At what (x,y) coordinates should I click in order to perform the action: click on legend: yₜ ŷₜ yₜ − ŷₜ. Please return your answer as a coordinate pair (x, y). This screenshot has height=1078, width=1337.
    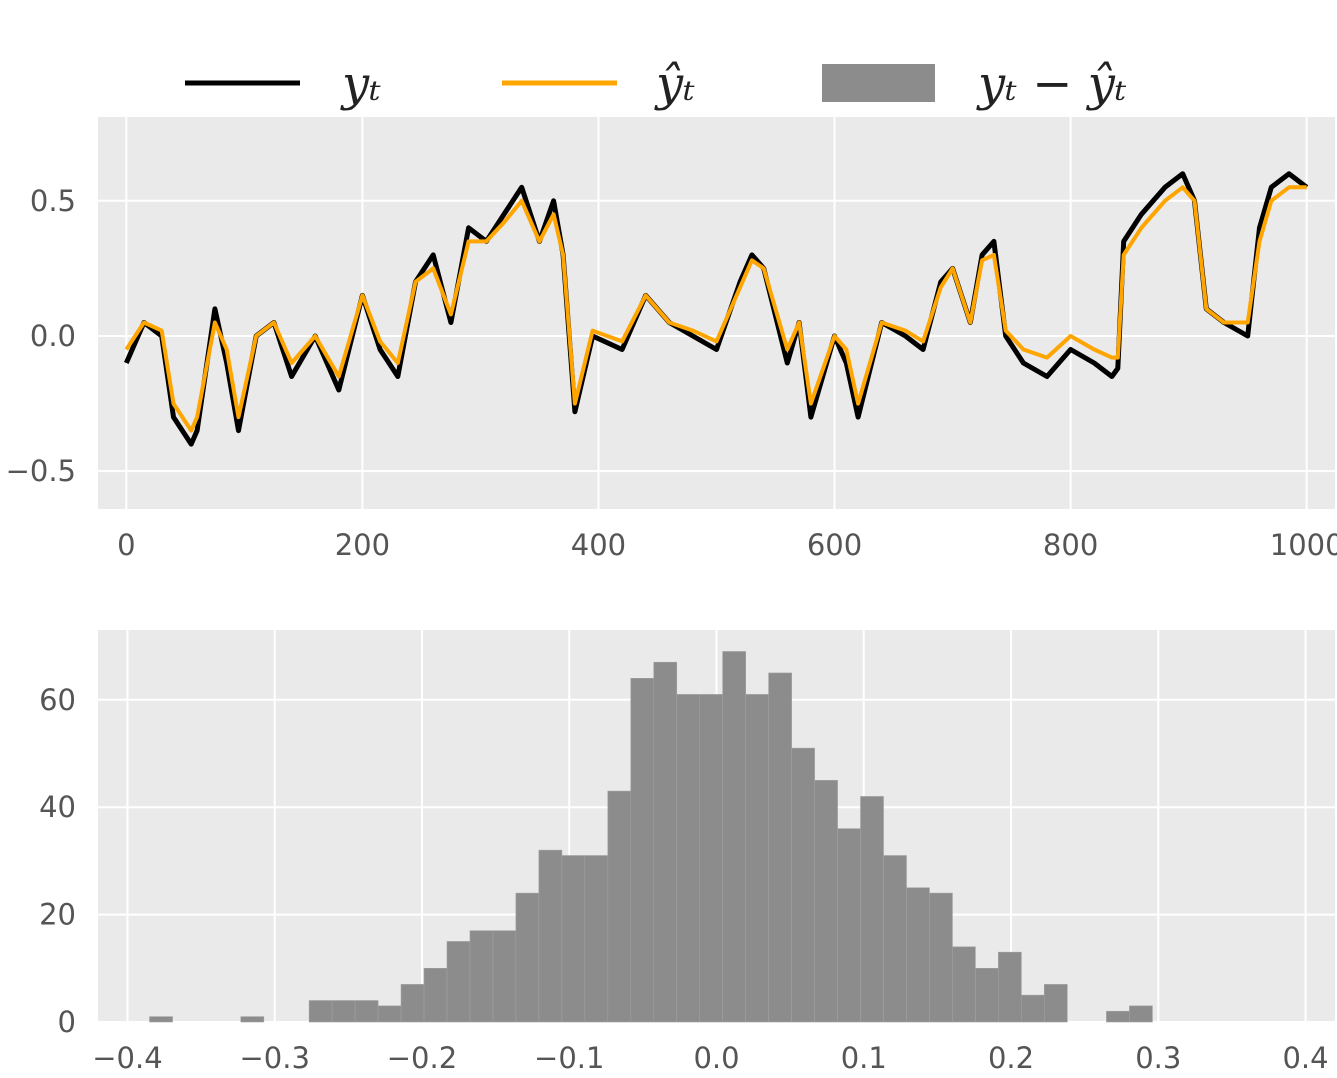
    Looking at the image, I should click on (656, 84).